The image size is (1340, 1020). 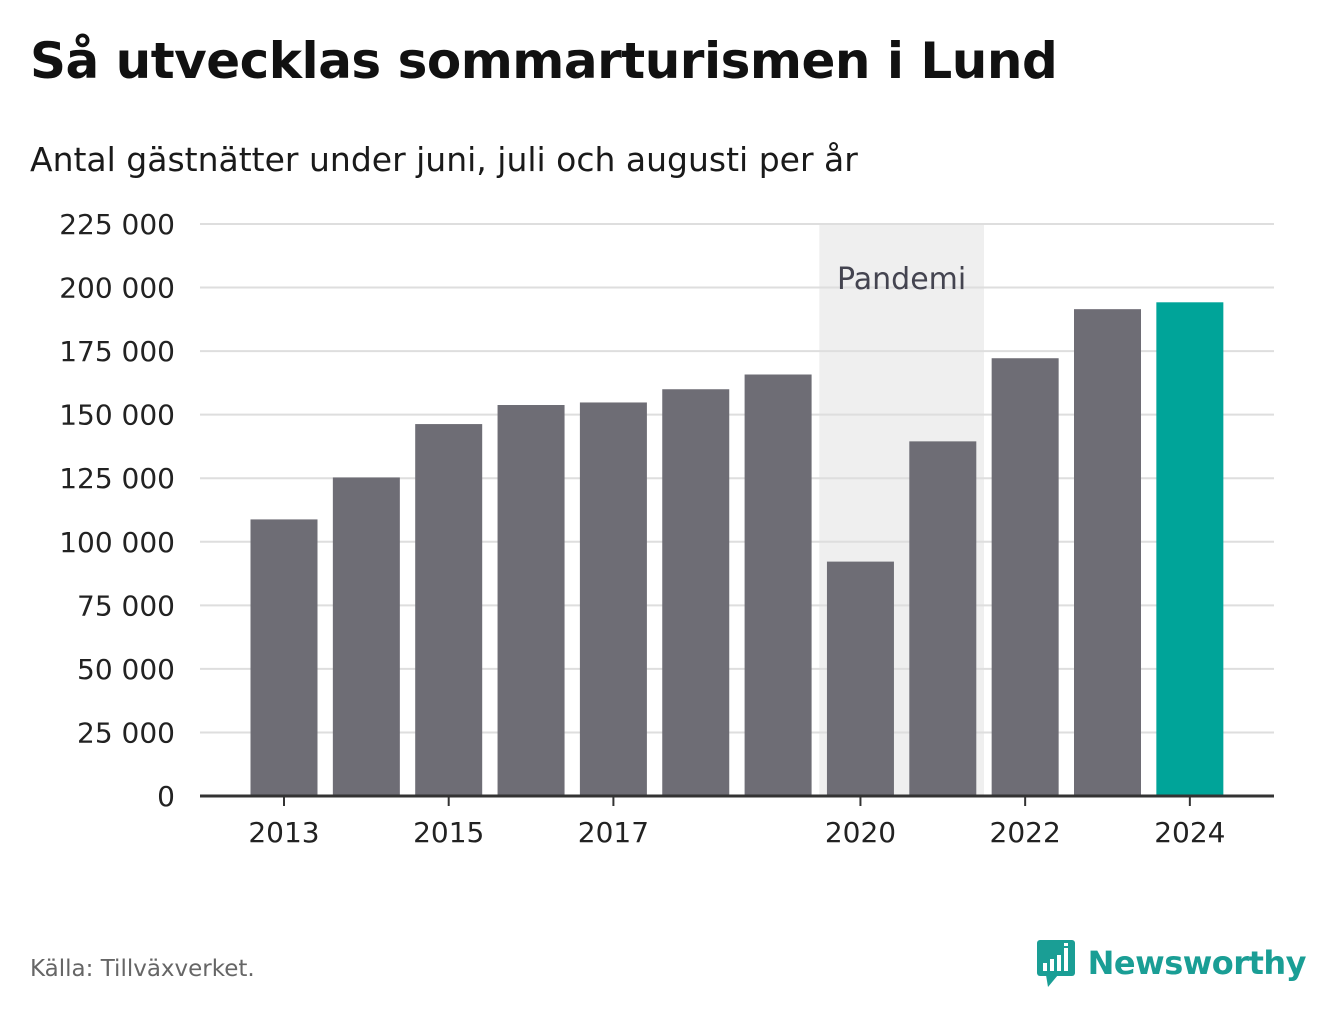 I want to click on bar-2019, so click(x=778, y=585).